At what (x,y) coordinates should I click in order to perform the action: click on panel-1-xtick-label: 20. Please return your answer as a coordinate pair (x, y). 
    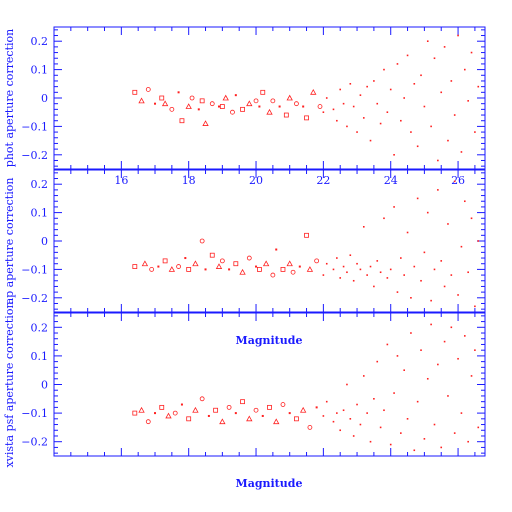
    Looking at the image, I should click on (256, 180).